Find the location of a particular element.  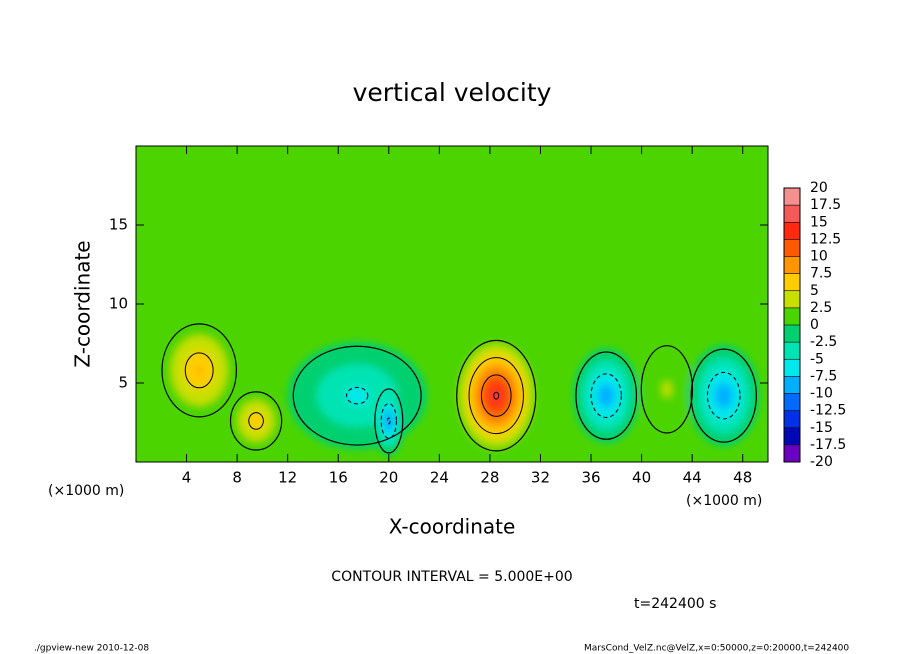

x-tick-label: 20 is located at coordinates (388, 478).